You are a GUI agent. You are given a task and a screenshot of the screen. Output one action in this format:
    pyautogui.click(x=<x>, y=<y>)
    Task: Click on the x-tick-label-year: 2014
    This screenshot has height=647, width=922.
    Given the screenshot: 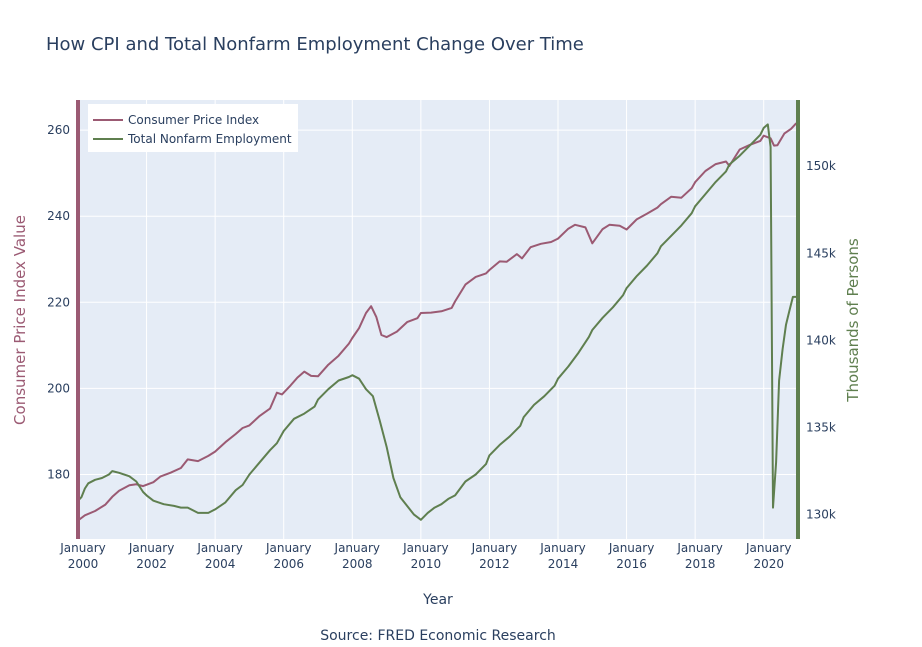 What is the action you would take?
    pyautogui.click(x=563, y=564)
    